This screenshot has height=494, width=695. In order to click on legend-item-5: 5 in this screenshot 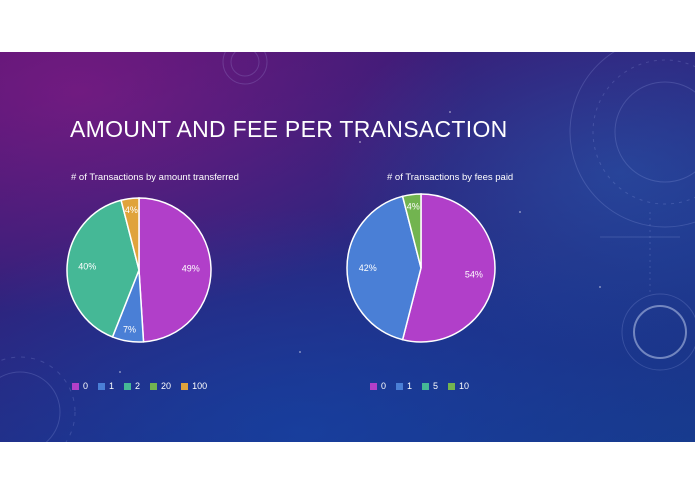, I will do `click(430, 386)`.